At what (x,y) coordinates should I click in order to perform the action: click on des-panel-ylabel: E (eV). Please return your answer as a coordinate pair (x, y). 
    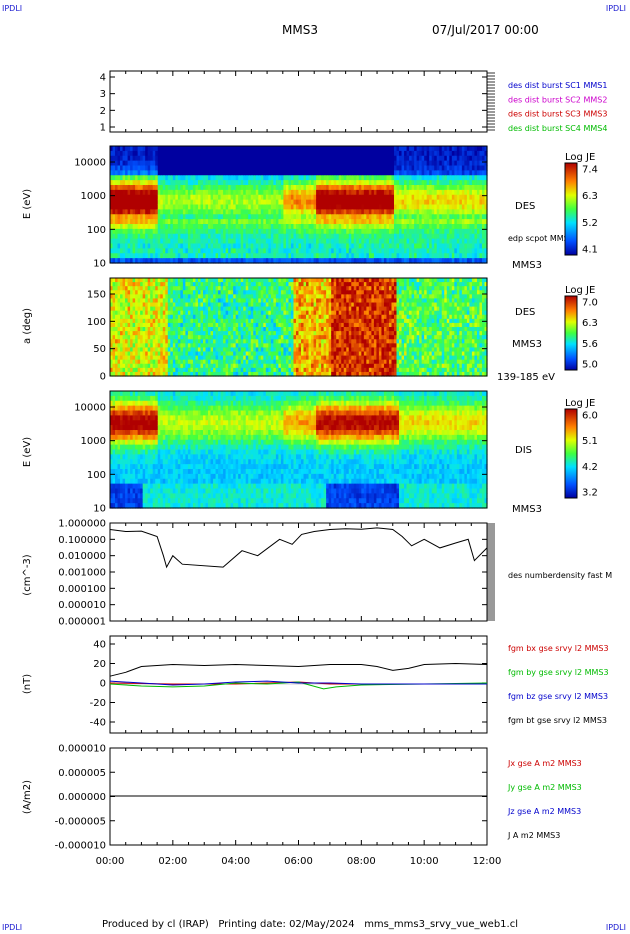
    Looking at the image, I should click on (27, 204).